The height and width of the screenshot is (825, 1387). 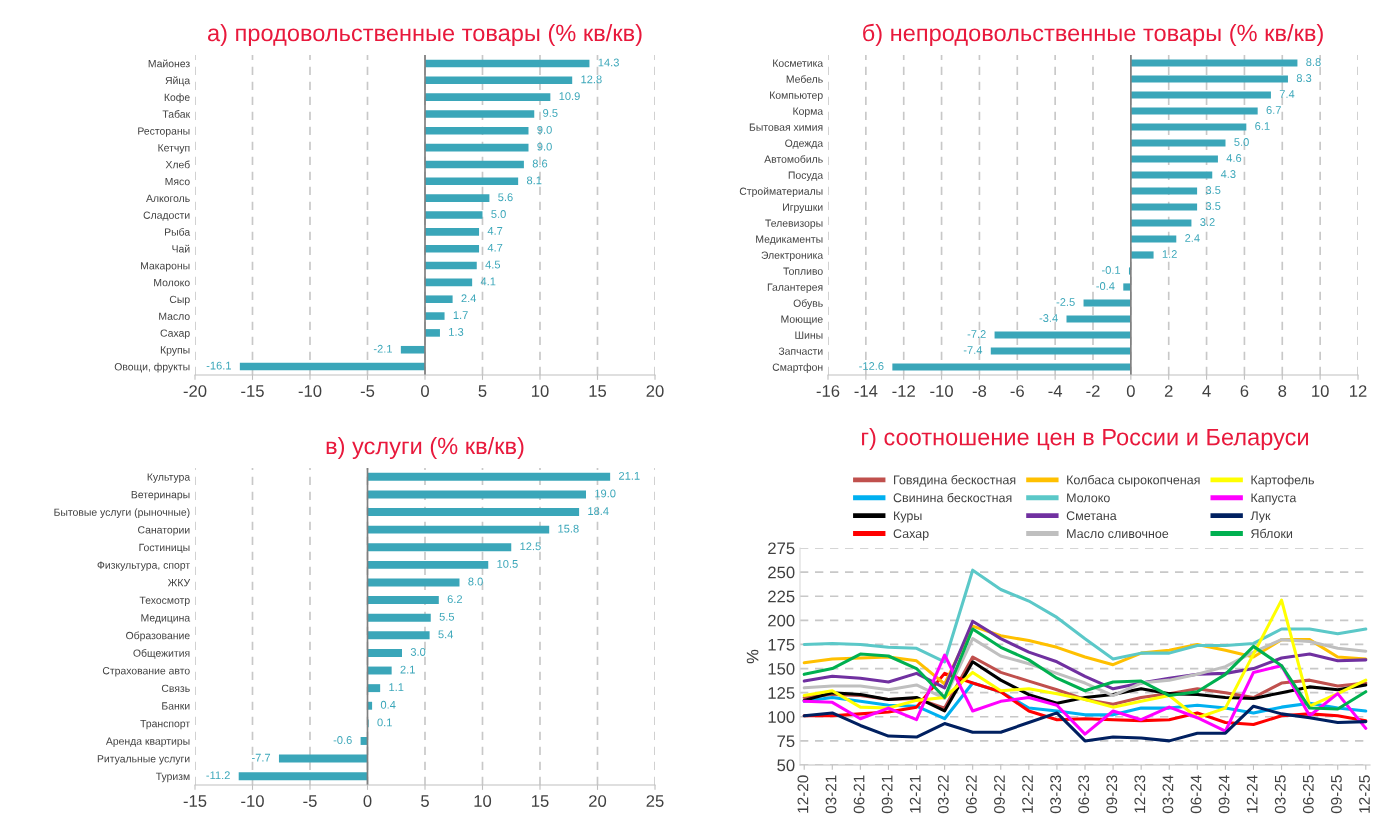 I want to click on y-tick-label: Сахар, so click(x=175, y=334).